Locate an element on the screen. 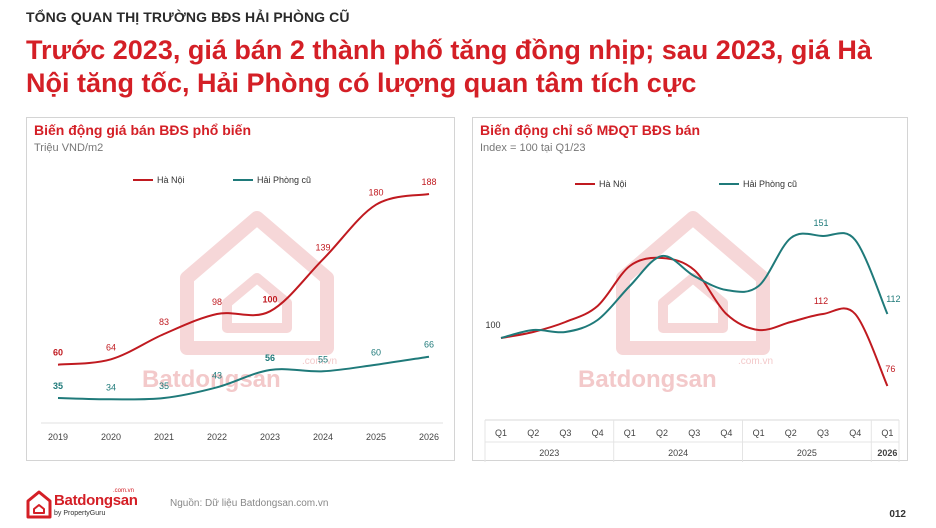 The height and width of the screenshot is (528, 936). x-tick-label: 2020 is located at coordinates (111, 437).